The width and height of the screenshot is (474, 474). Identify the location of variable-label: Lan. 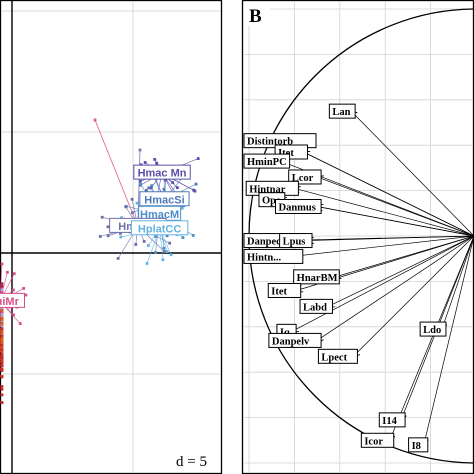
(341, 112).